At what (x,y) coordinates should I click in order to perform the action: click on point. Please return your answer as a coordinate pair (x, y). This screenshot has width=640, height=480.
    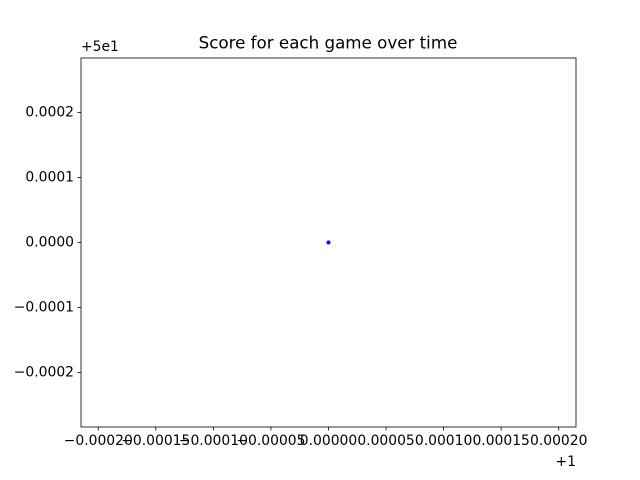
    Looking at the image, I should click on (328, 242).